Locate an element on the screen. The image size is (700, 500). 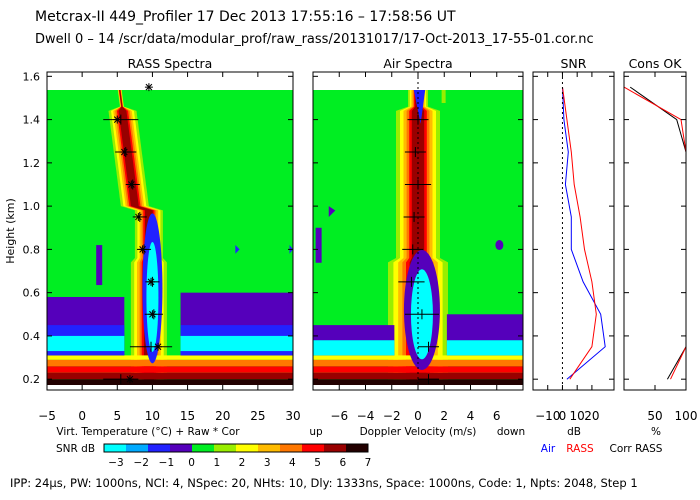
snr-x-tick-label: 20 is located at coordinates (591, 416).